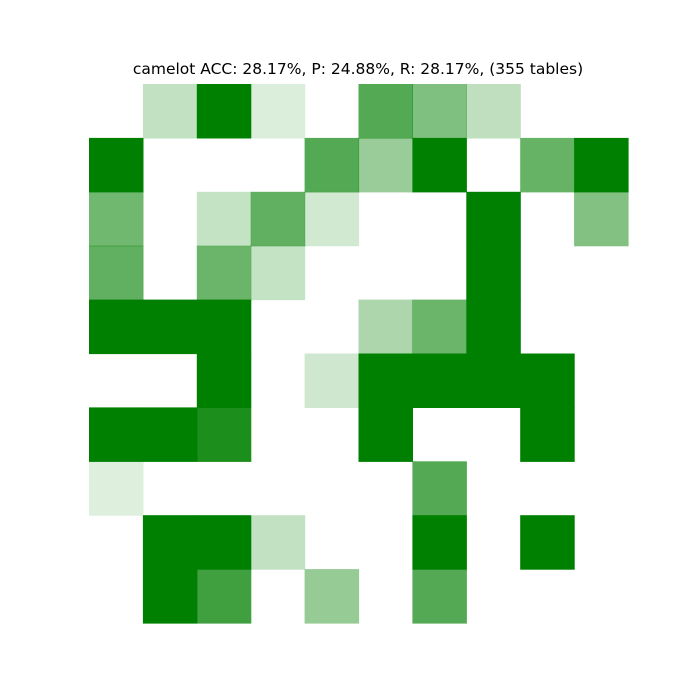 The width and height of the screenshot is (700, 700). What do you see at coordinates (386, 488) in the screenshot?
I see `heatmap-cell-r7-c5` at bounding box center [386, 488].